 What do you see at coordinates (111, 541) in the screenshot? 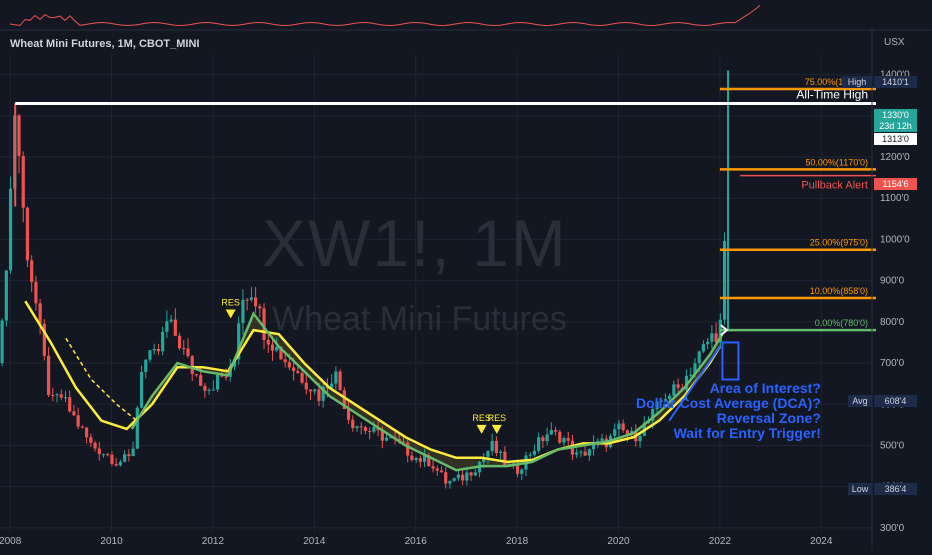
I see `x-tick-label: 2010` at bounding box center [111, 541].